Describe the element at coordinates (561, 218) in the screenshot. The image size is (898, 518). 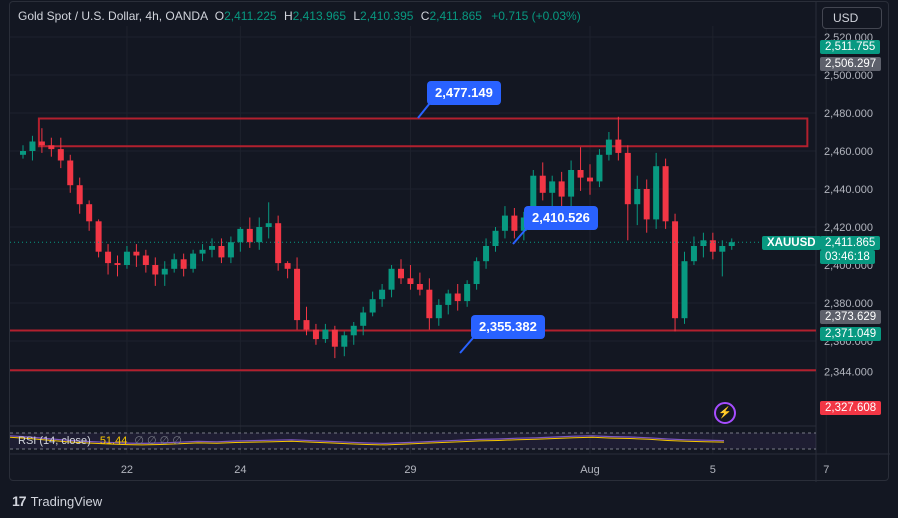
I see `callout-mid: 2,410.526` at that location.